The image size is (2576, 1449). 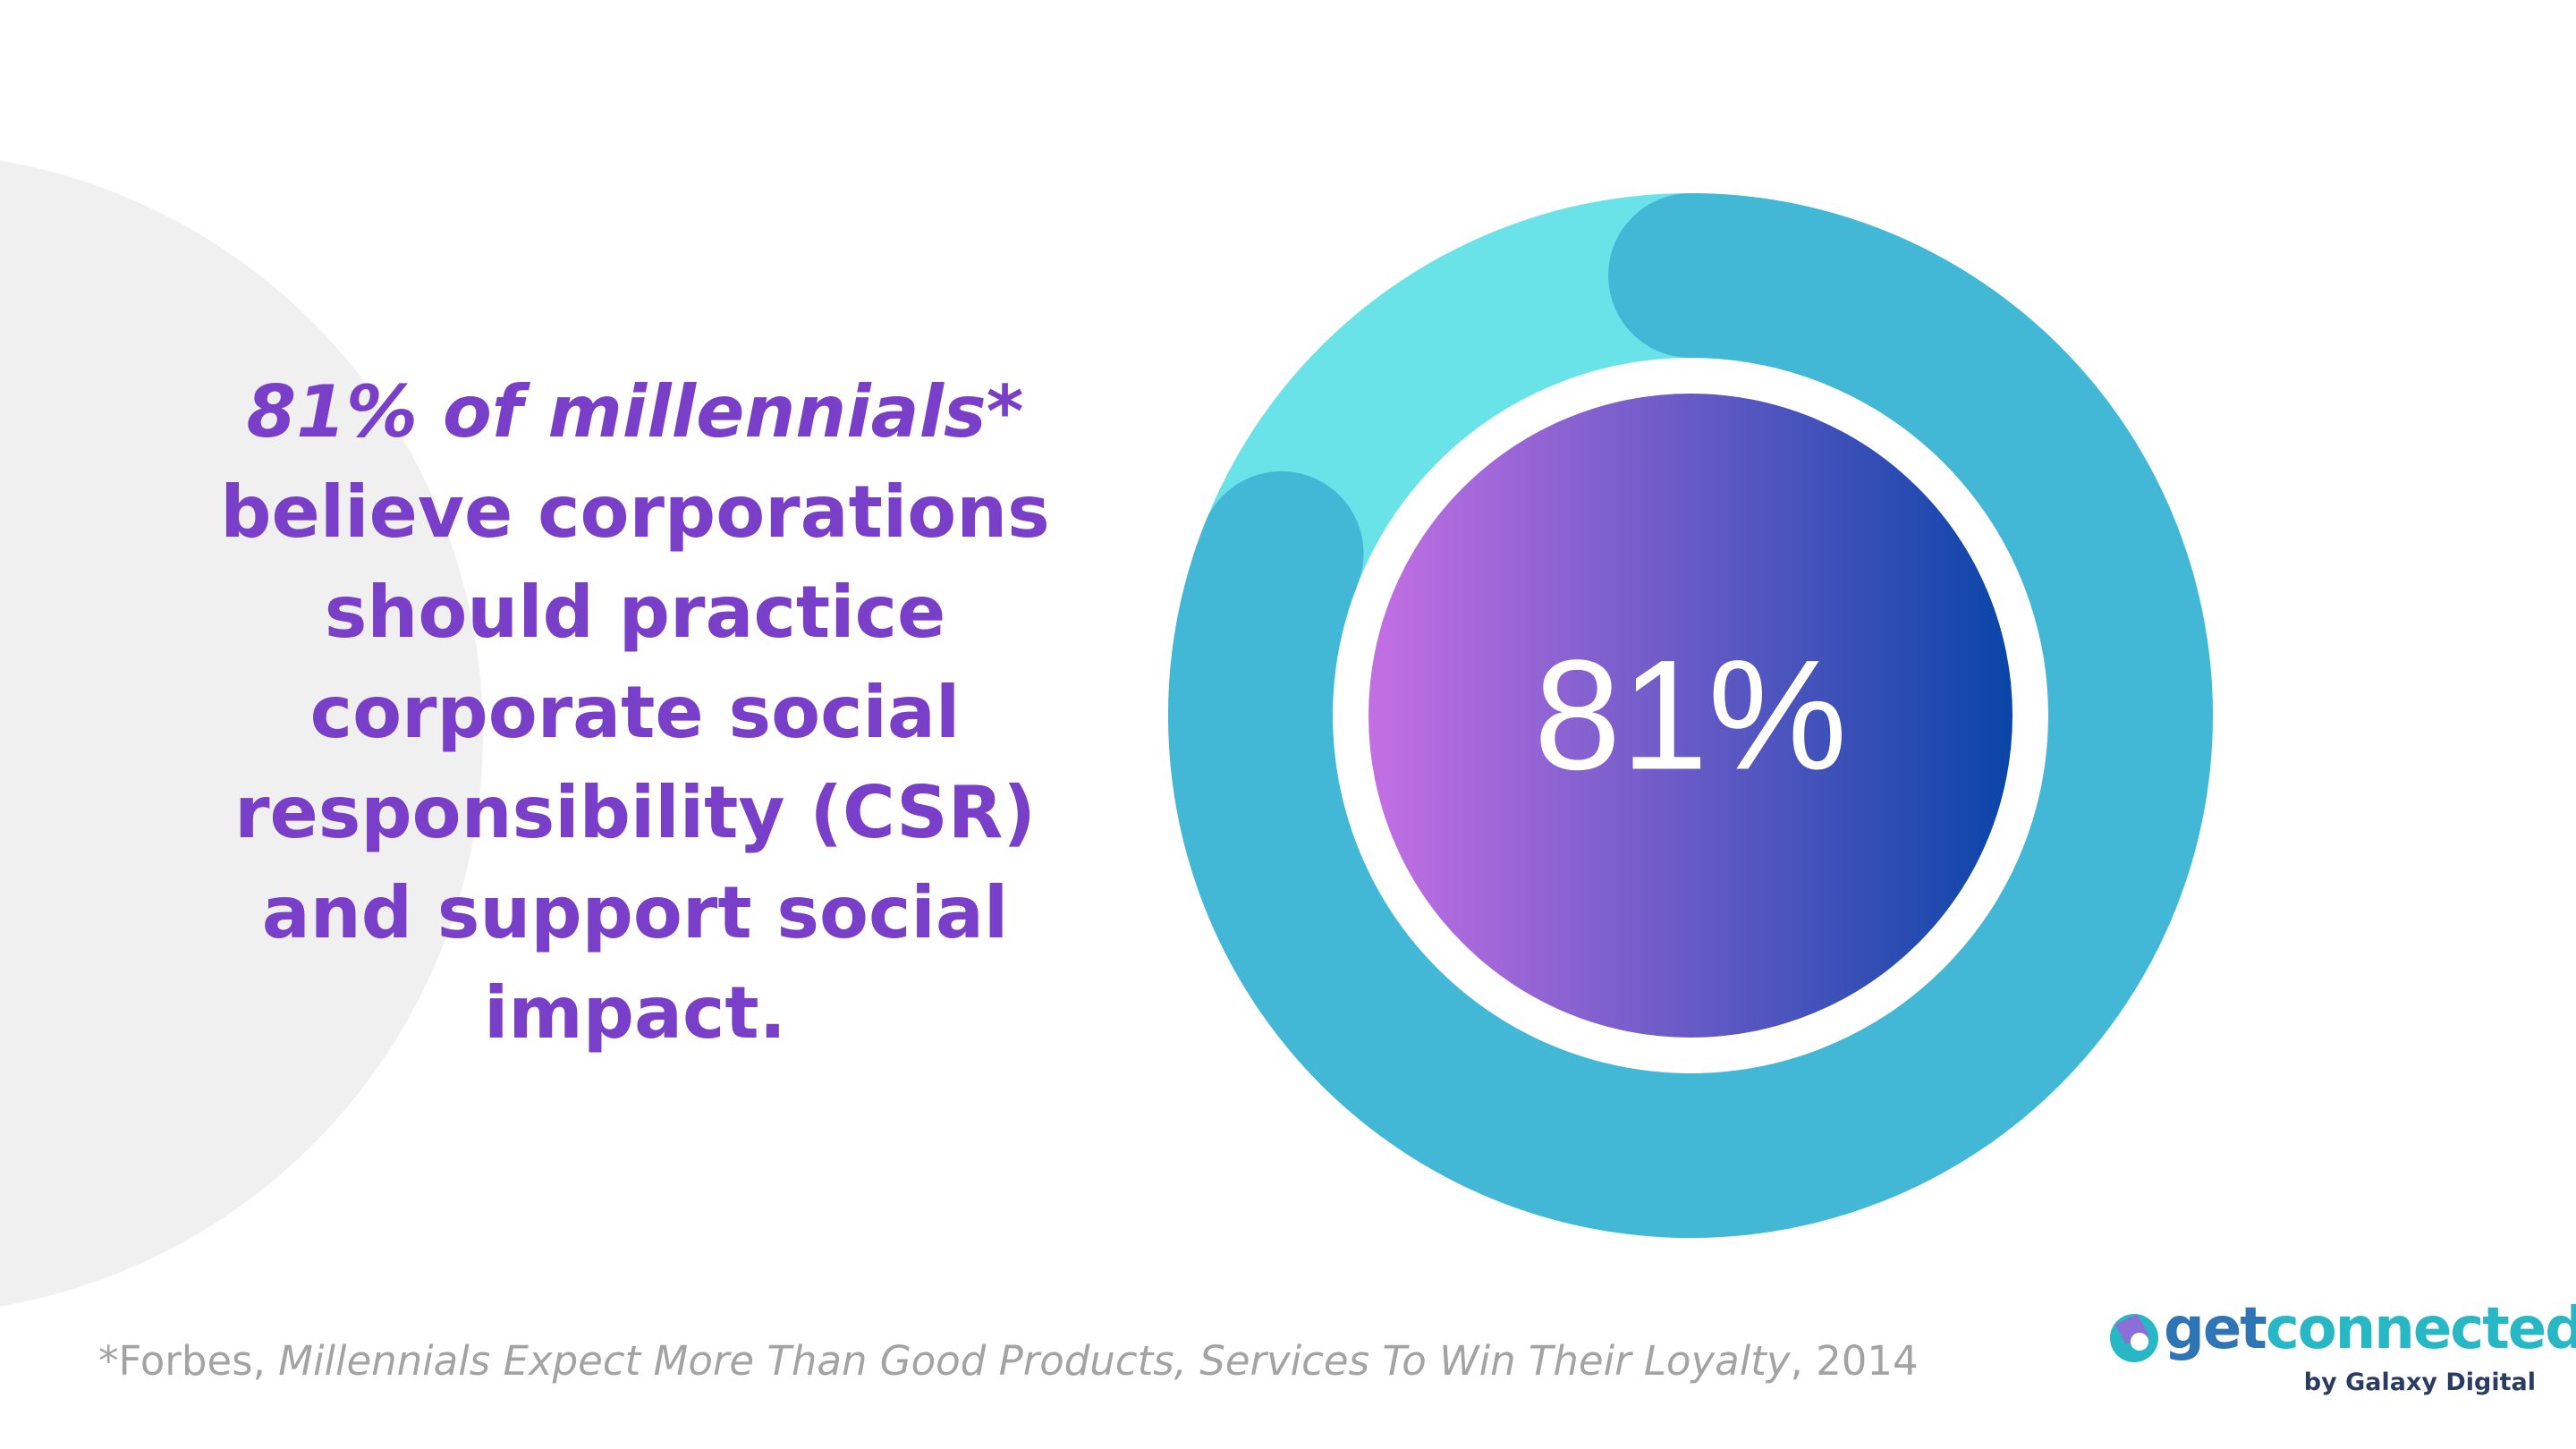 I want to click on footnote-suffix: , 2014, so click(x=1854, y=1361).